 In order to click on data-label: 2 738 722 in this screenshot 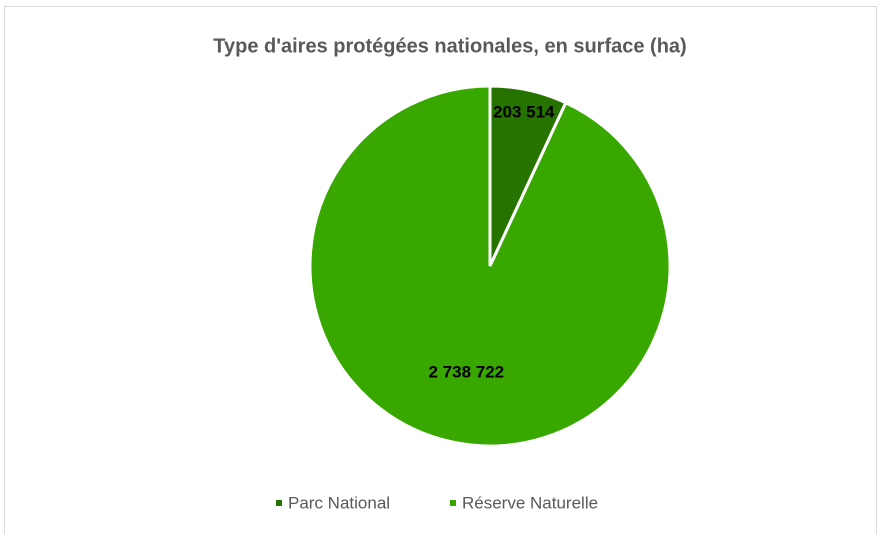, I will do `click(467, 372)`.